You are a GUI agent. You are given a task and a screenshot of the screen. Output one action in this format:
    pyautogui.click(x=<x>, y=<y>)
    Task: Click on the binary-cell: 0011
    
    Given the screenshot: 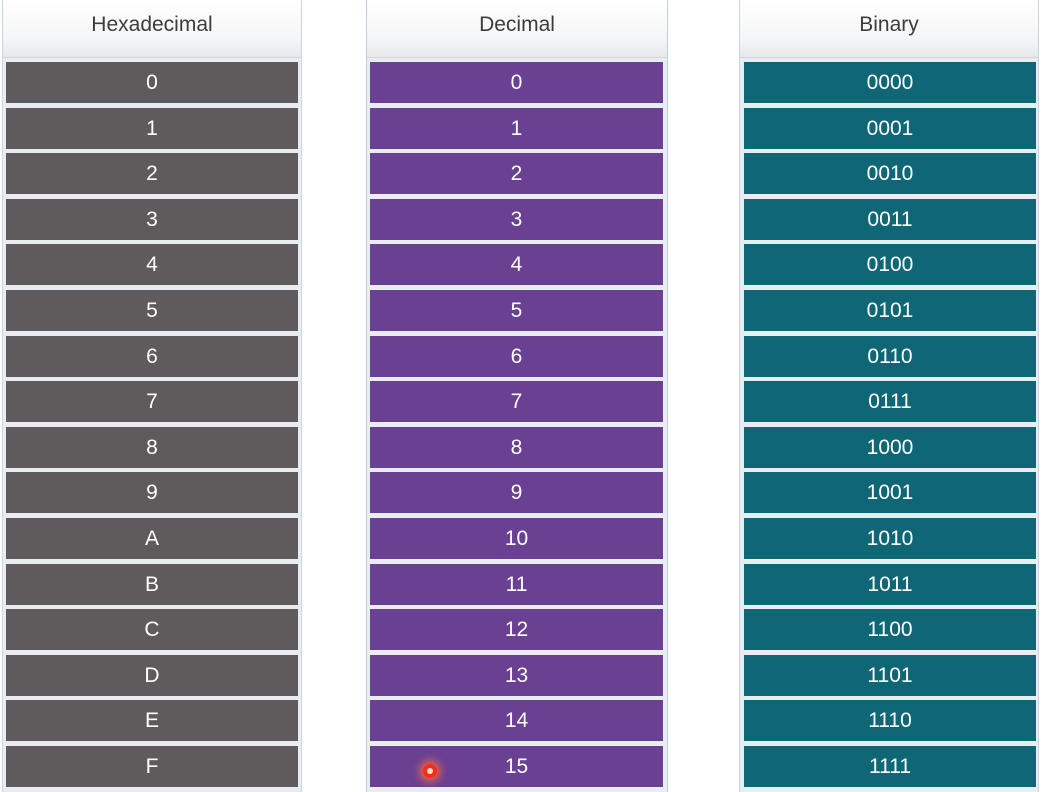 What is the action you would take?
    pyautogui.click(x=890, y=219)
    